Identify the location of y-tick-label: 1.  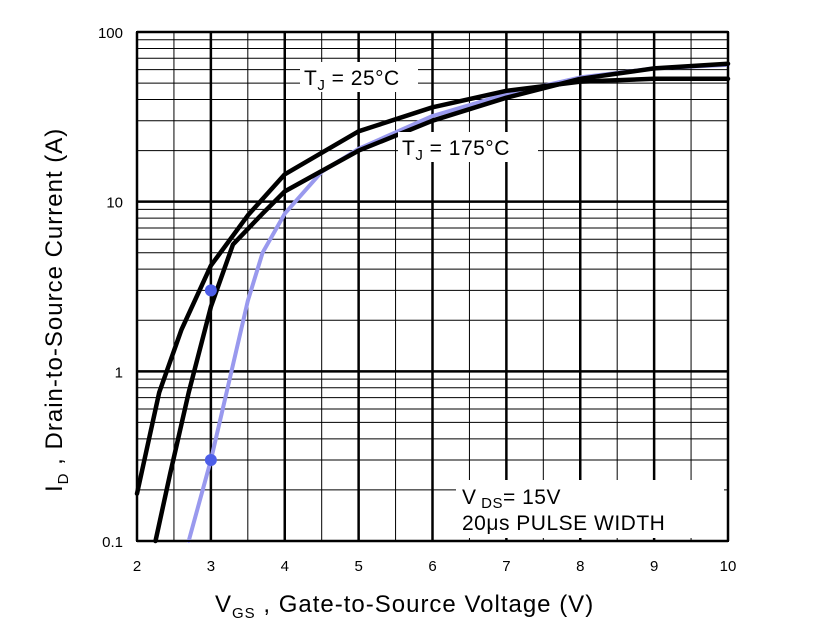
(119, 372).